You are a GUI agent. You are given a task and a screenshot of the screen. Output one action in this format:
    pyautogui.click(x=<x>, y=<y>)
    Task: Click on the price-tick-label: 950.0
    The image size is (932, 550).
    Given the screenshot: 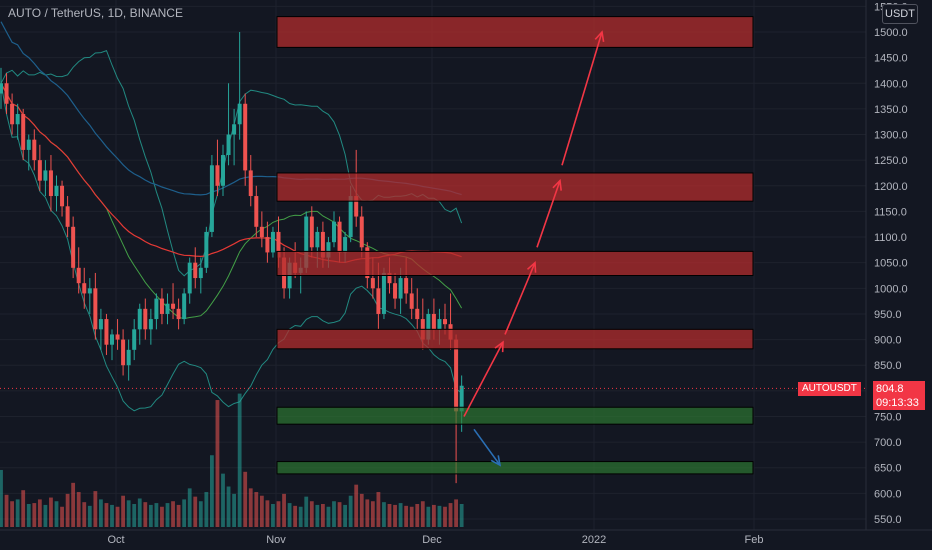 What is the action you would take?
    pyautogui.click(x=888, y=315)
    